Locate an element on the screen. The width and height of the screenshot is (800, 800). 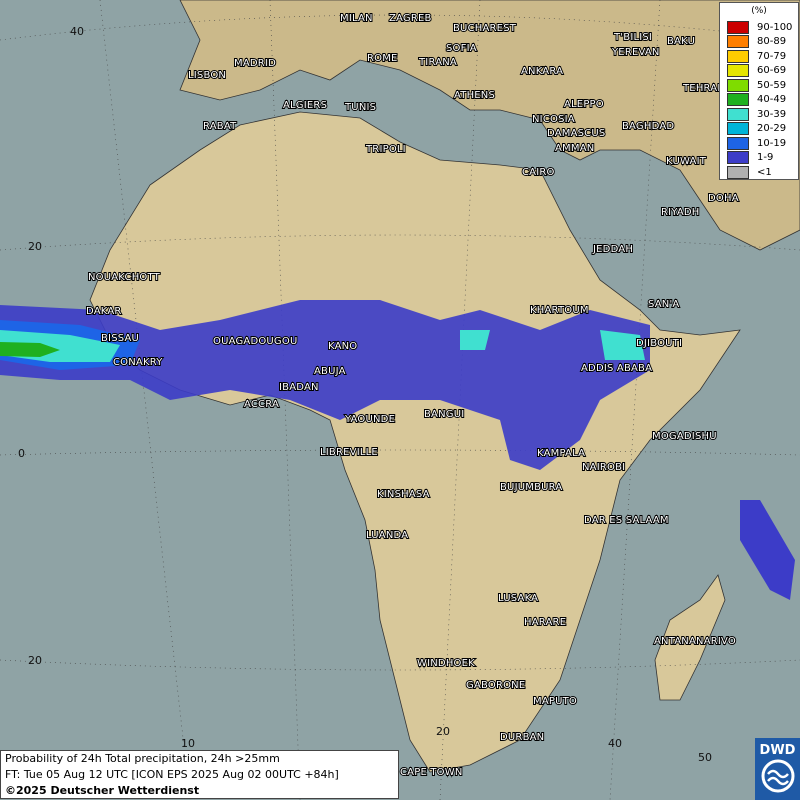
city-label: MILAN is located at coordinates (356, 18).